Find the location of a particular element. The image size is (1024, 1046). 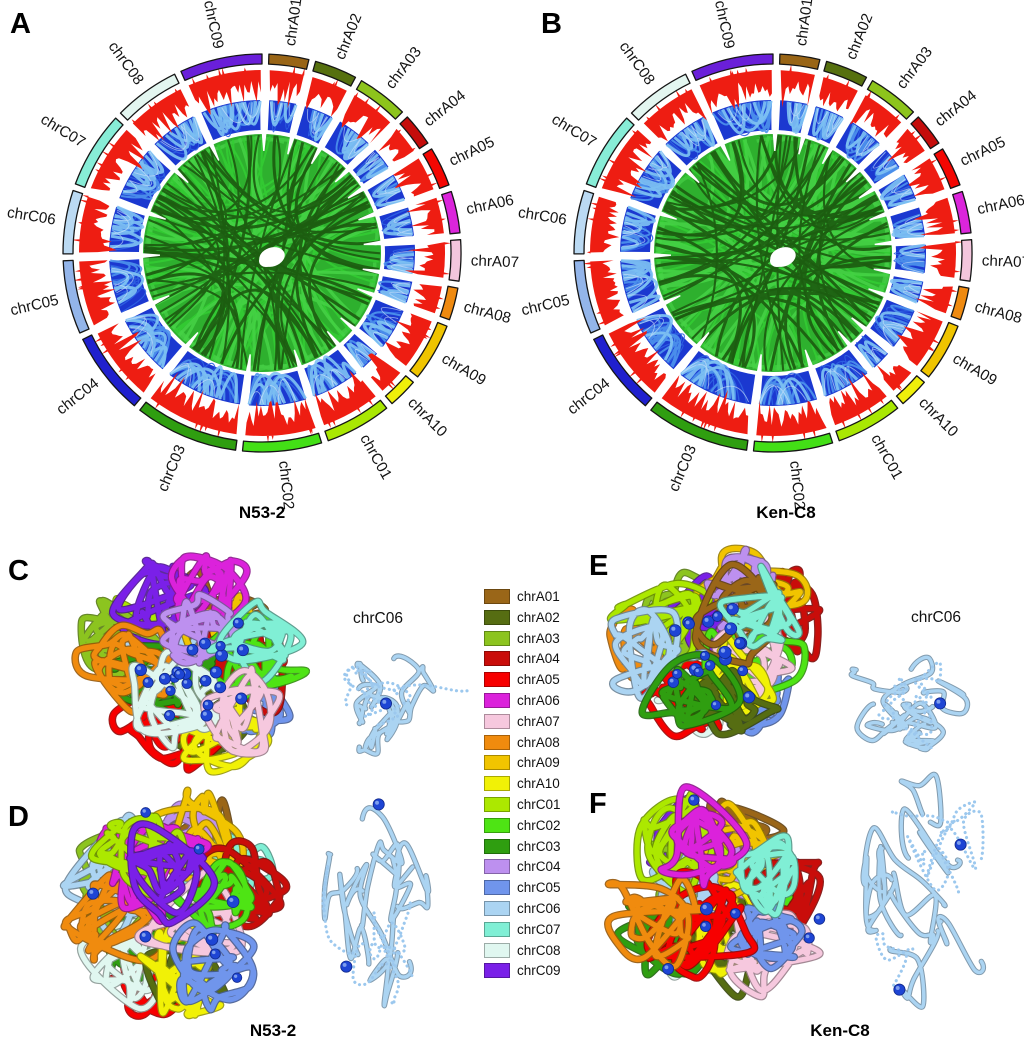

panel-label-e: E is located at coordinates (599, 566).